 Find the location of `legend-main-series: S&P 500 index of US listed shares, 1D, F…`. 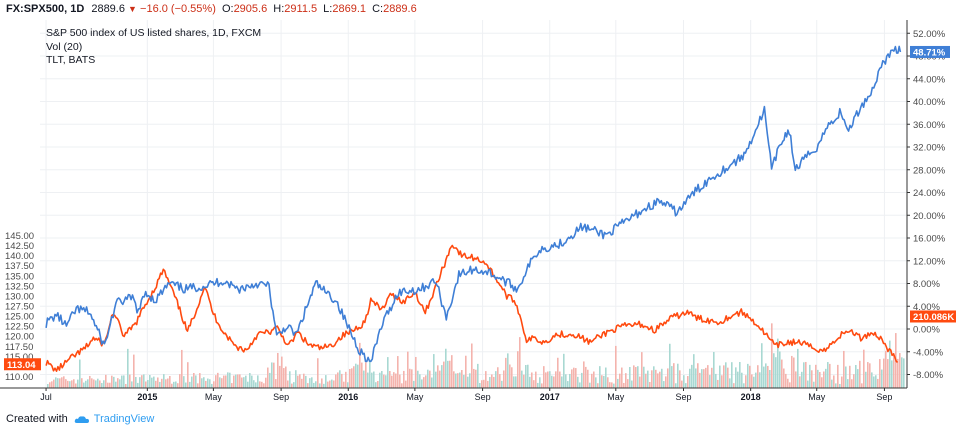

legend-main-series: S&P 500 index of US listed shares, 1D, F… is located at coordinates (154, 33).